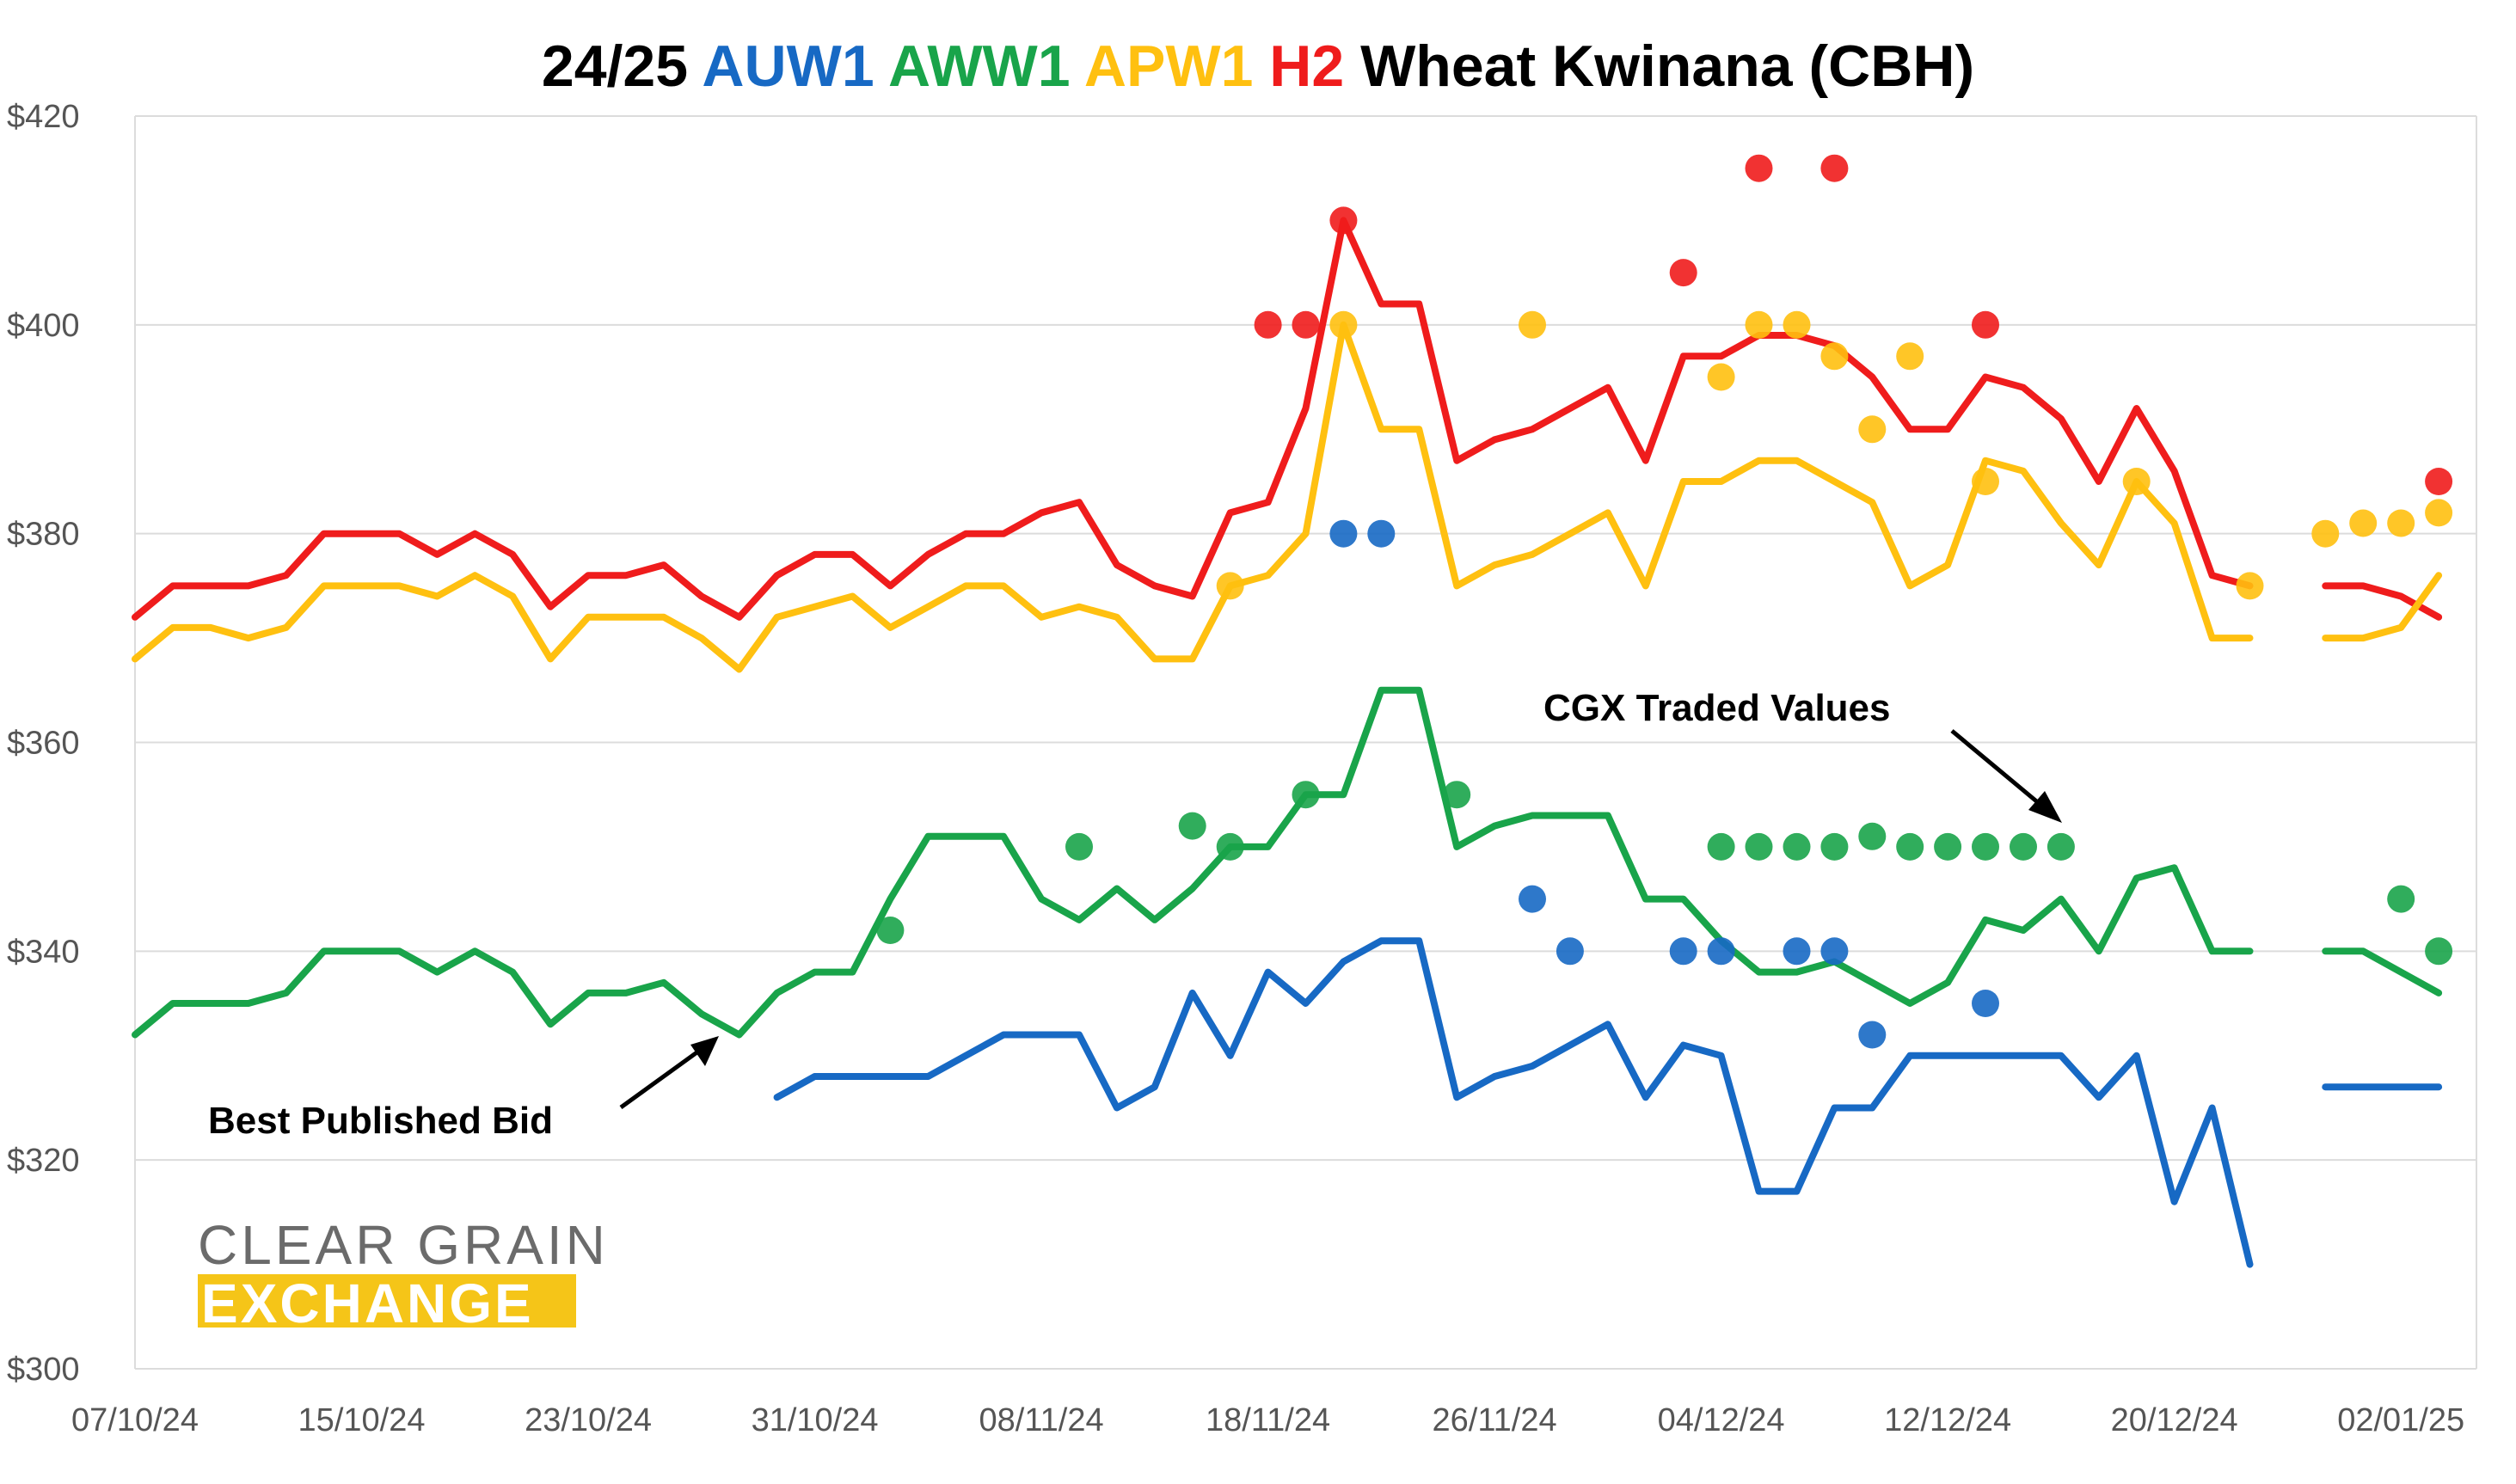 This screenshot has width=2516, height=1484. What do you see at coordinates (362, 1420) in the screenshot?
I see `x-tick-label: 15/10/24` at bounding box center [362, 1420].